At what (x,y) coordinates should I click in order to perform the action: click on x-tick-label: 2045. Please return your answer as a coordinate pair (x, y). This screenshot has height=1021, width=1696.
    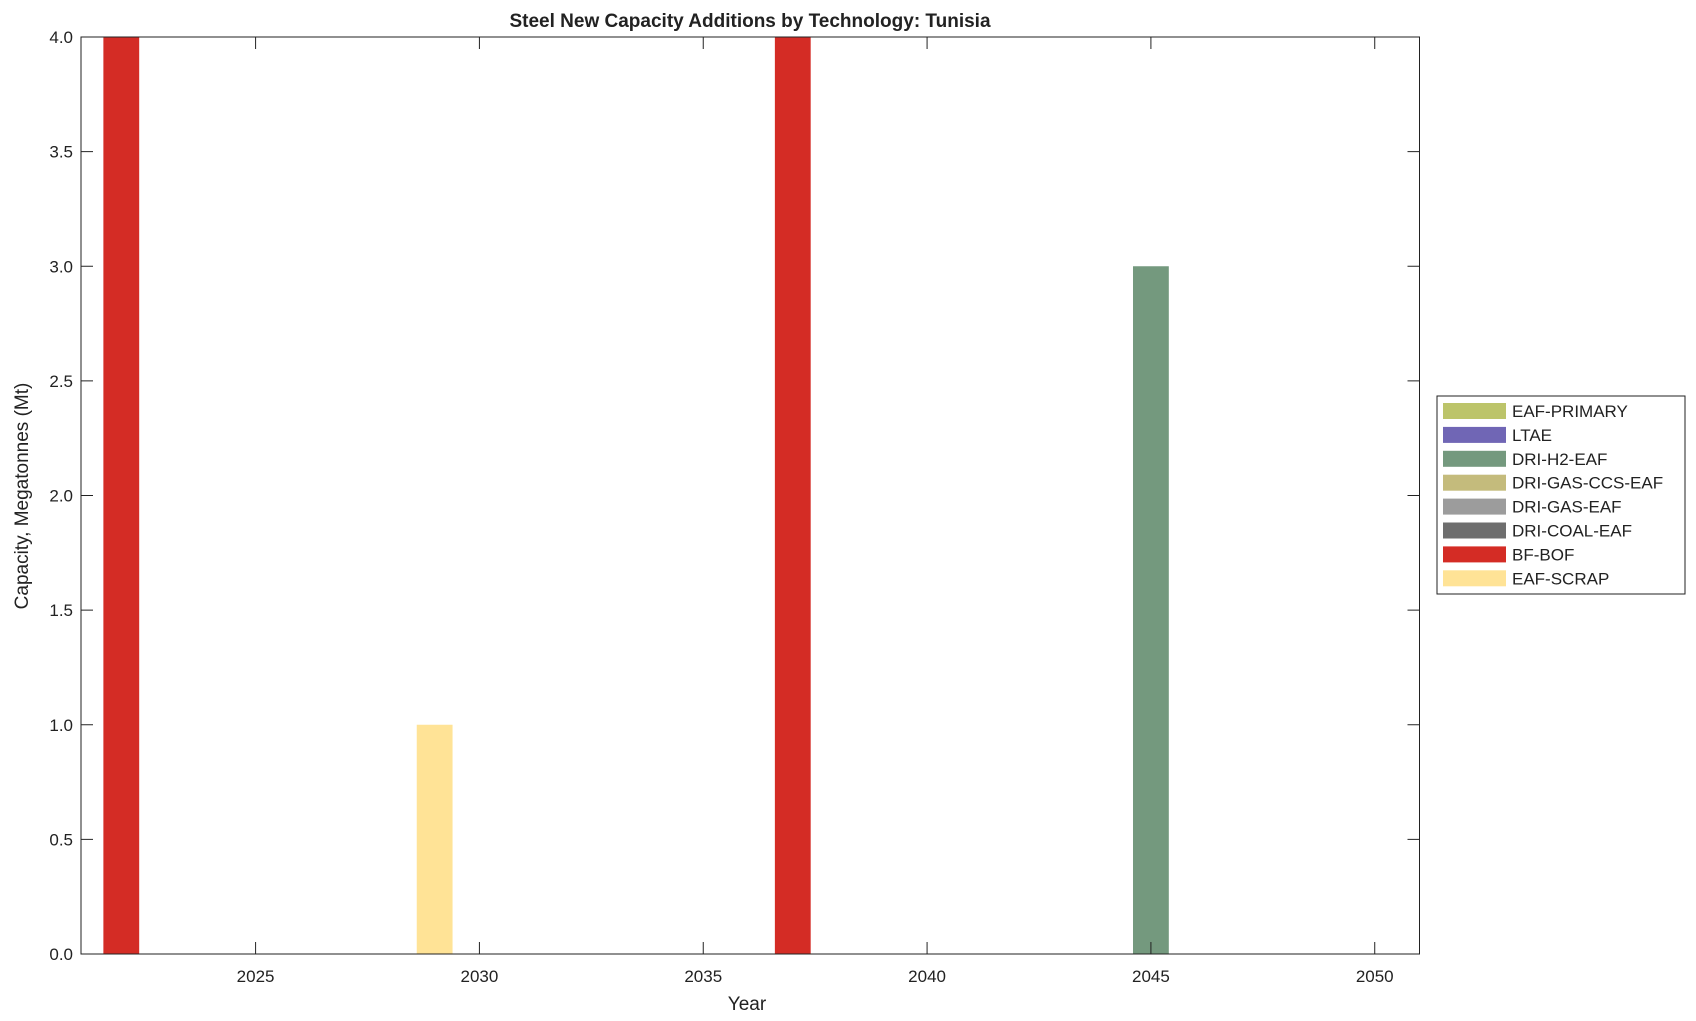
    Looking at the image, I should click on (1151, 976).